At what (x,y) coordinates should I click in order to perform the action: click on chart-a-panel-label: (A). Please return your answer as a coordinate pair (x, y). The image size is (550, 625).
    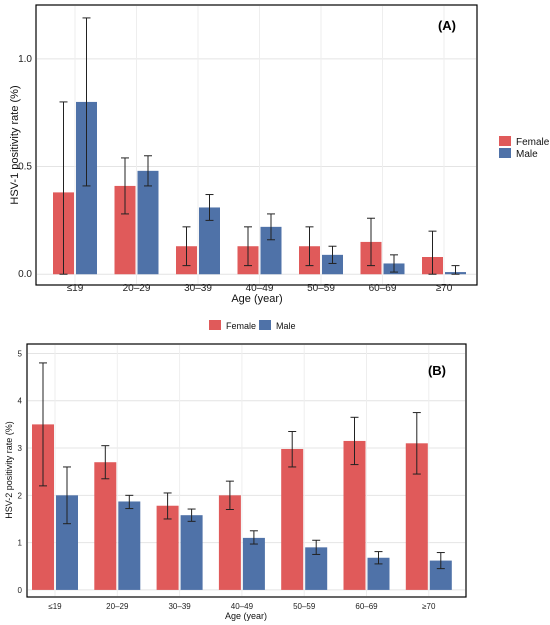
    Looking at the image, I should click on (447, 25).